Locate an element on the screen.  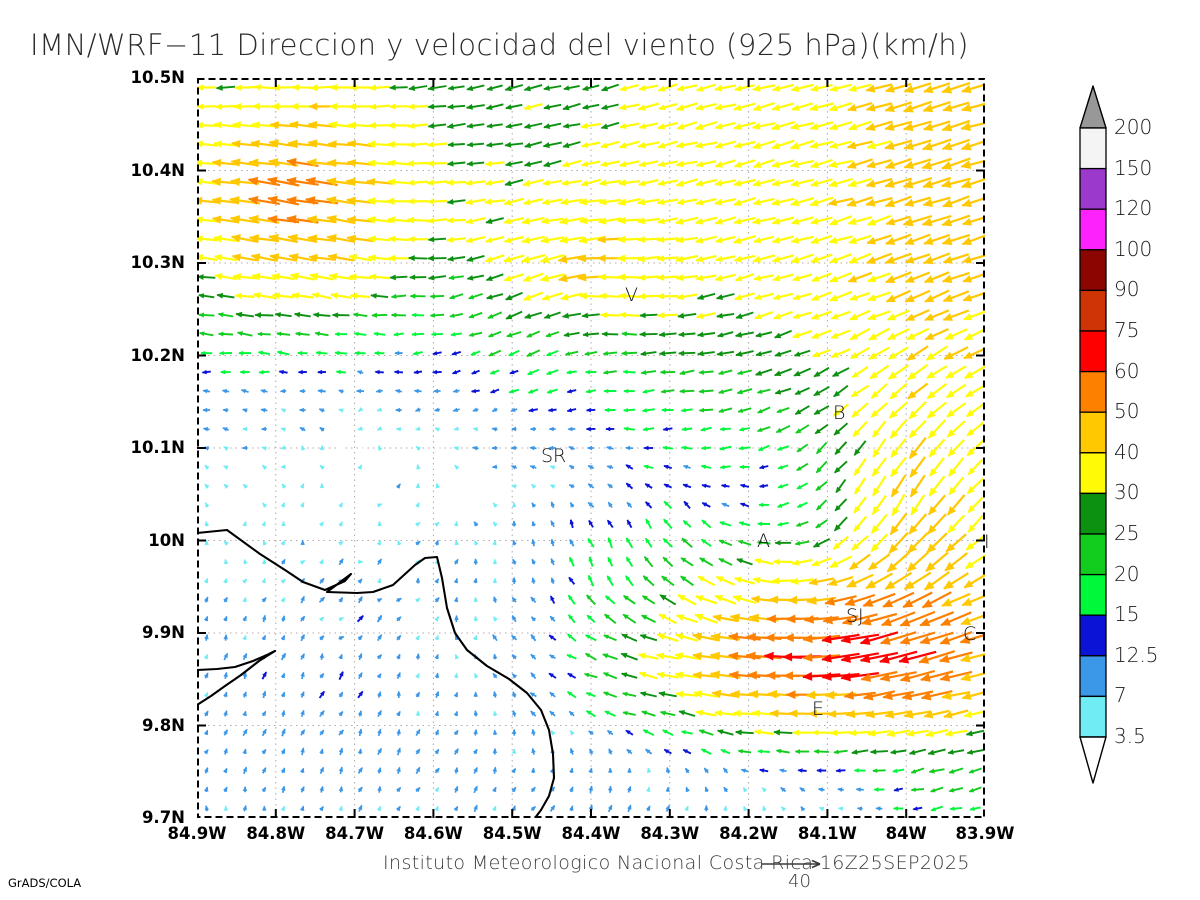
coastline is located at coordinates (376, 673).